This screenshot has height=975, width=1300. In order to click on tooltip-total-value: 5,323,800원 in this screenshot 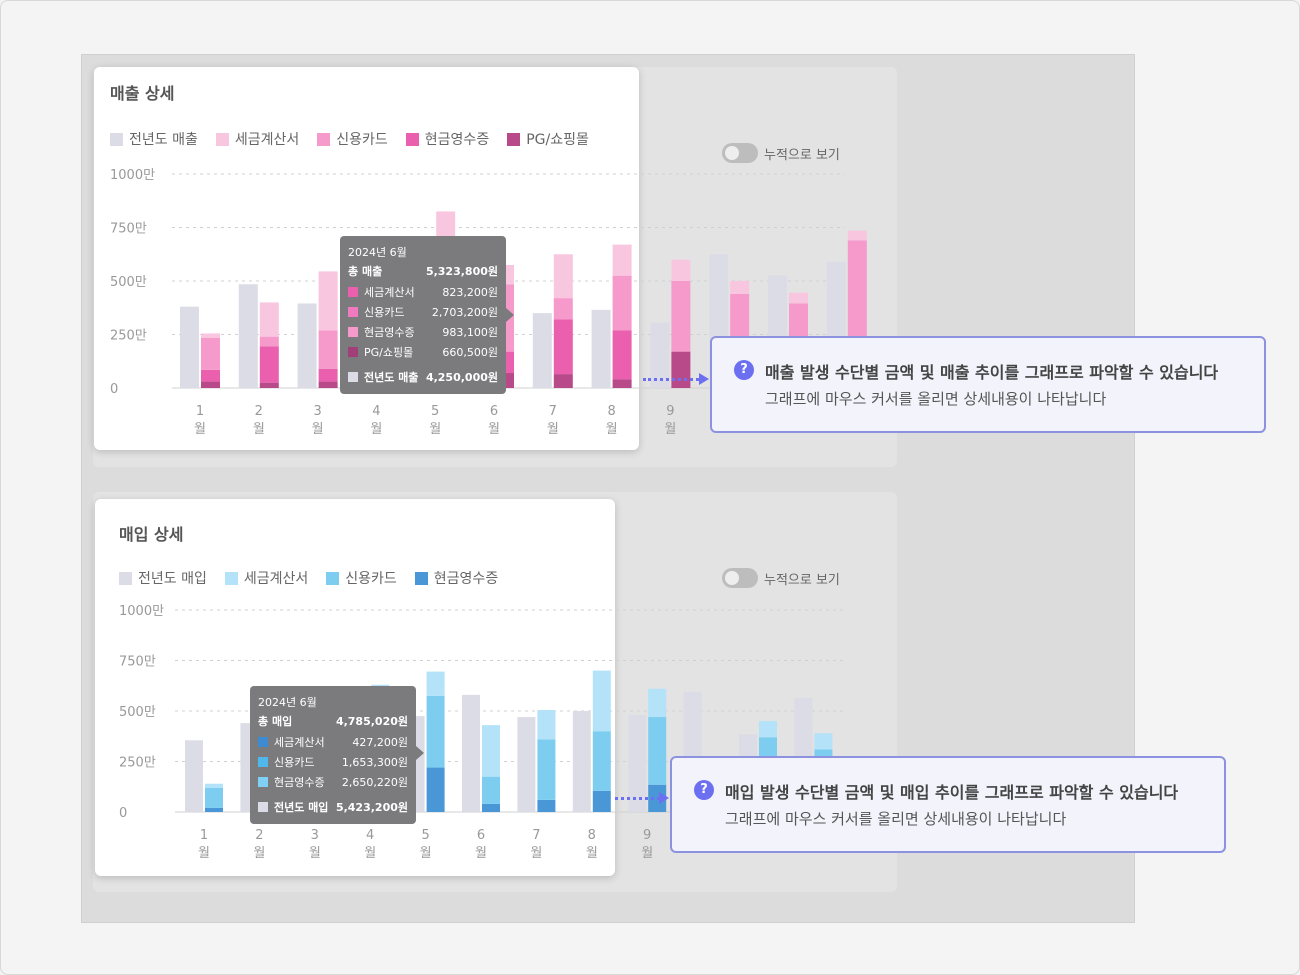, I will do `click(461, 271)`.